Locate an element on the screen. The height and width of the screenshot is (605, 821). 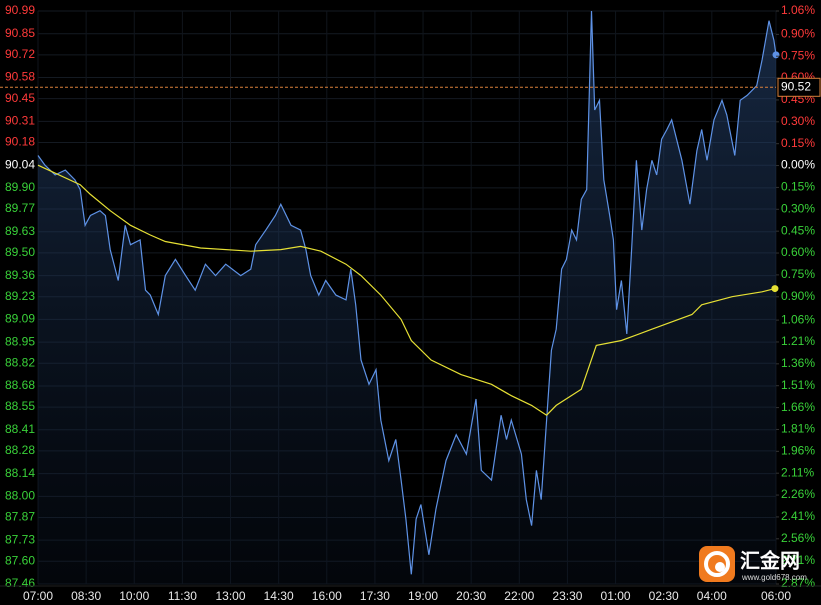
y-tick-label: 90.72 is located at coordinates (20, 54).